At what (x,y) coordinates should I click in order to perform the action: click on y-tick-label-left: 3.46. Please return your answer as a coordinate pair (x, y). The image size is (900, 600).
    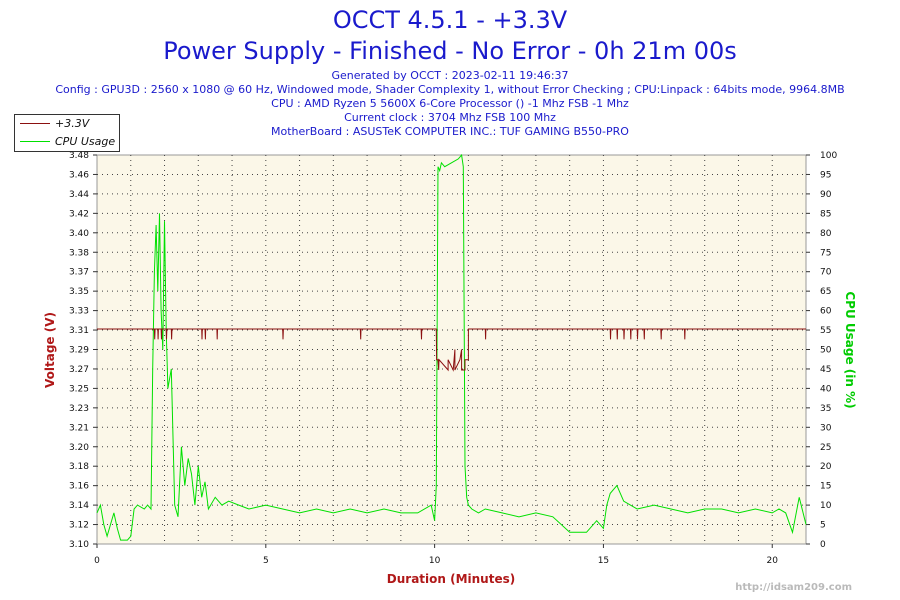
    Looking at the image, I should click on (79, 175).